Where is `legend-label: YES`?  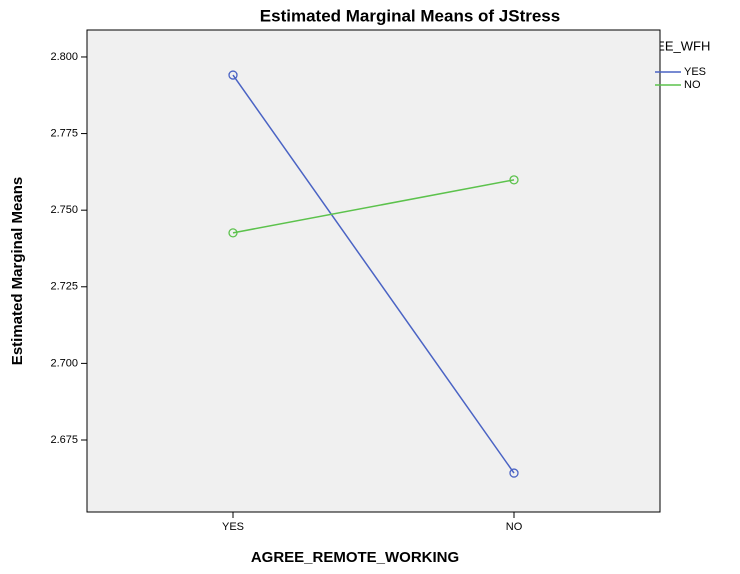
legend-label: YES is located at coordinates (695, 72).